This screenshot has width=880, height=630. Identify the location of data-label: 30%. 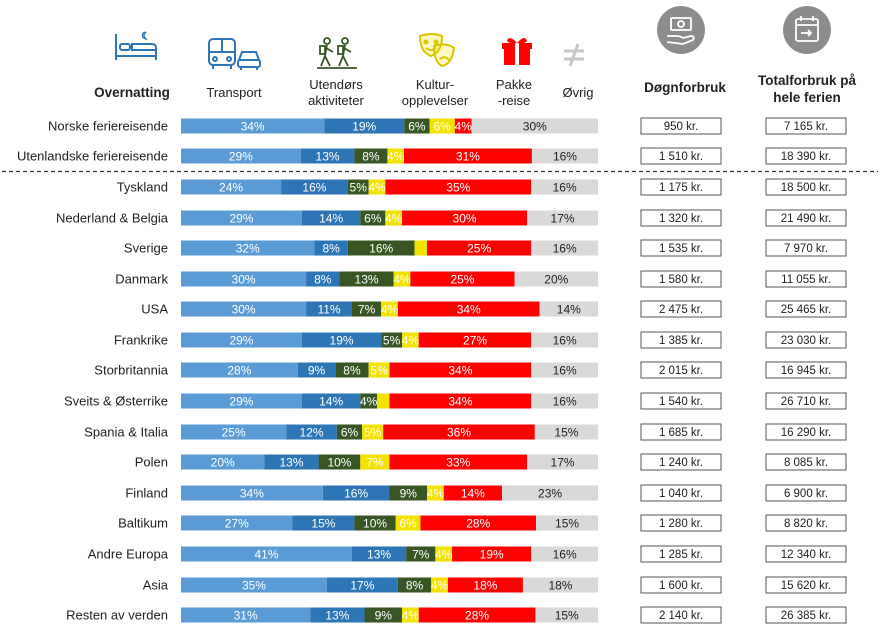
(244, 310).